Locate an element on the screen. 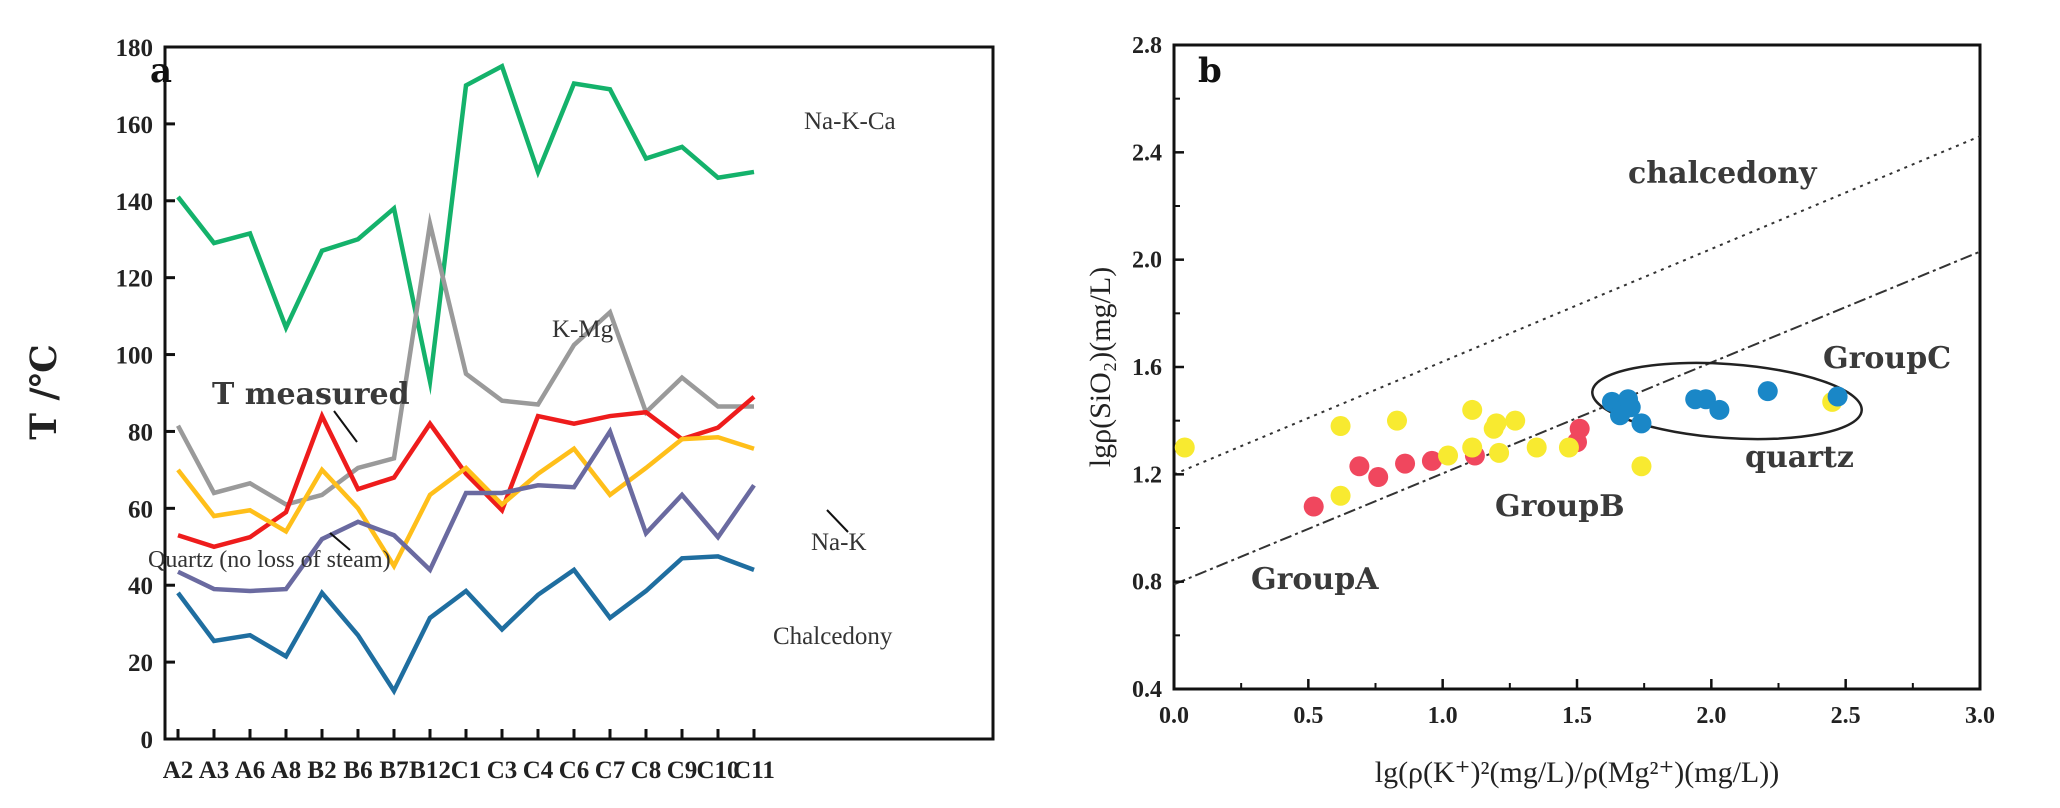 The height and width of the screenshot is (808, 2060). b-y-tick-label: 1.6 is located at coordinates (1147, 368).